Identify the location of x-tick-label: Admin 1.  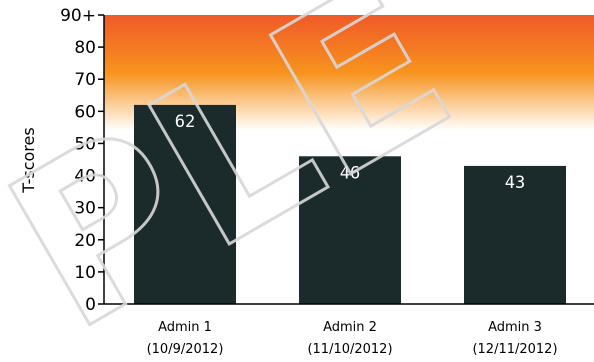
(185, 327).